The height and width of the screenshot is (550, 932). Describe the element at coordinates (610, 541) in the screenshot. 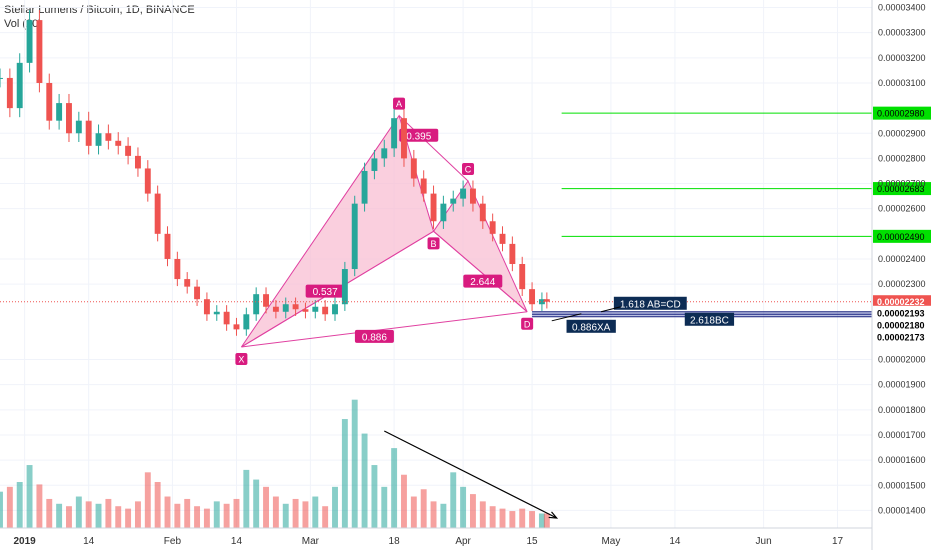

I see `time-tick-label: May` at that location.